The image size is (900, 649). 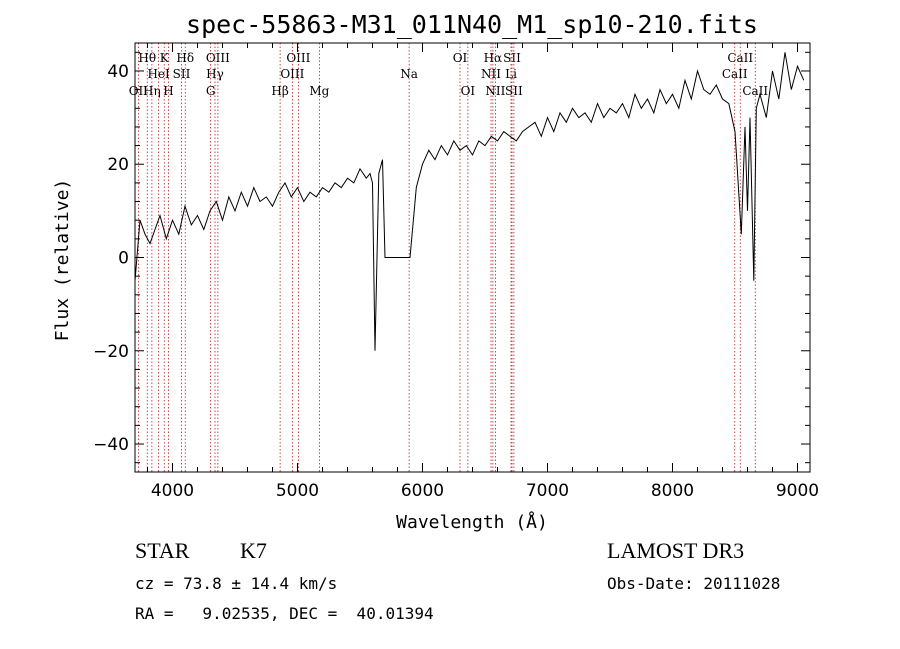 I want to click on line-marker-label: K, so click(x=165, y=58).